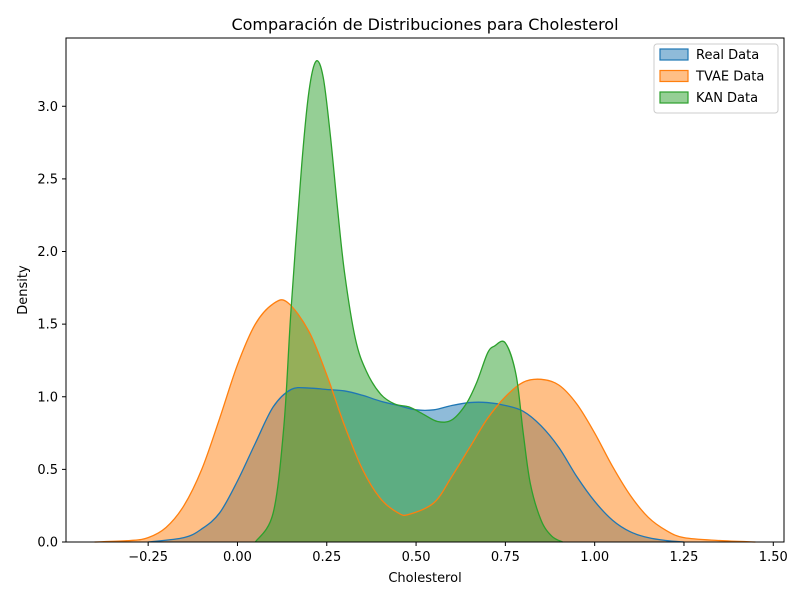  Describe the element at coordinates (773, 557) in the screenshot. I see `x-tick-label: 1.50` at that location.